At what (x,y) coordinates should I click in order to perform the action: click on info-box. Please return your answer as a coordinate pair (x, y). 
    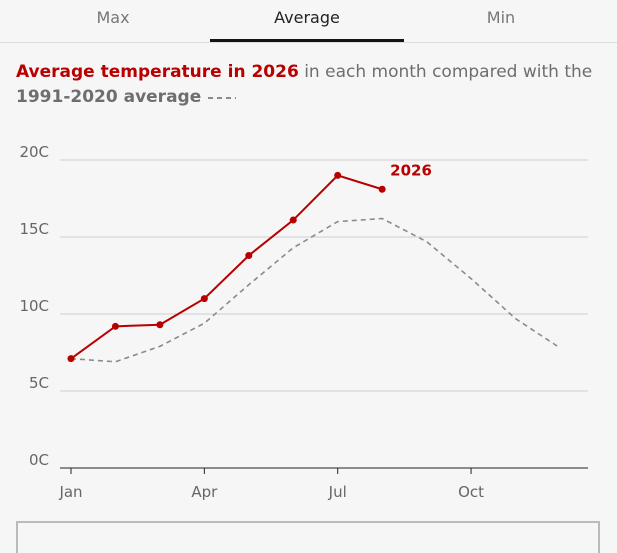
    Looking at the image, I should click on (308, 537).